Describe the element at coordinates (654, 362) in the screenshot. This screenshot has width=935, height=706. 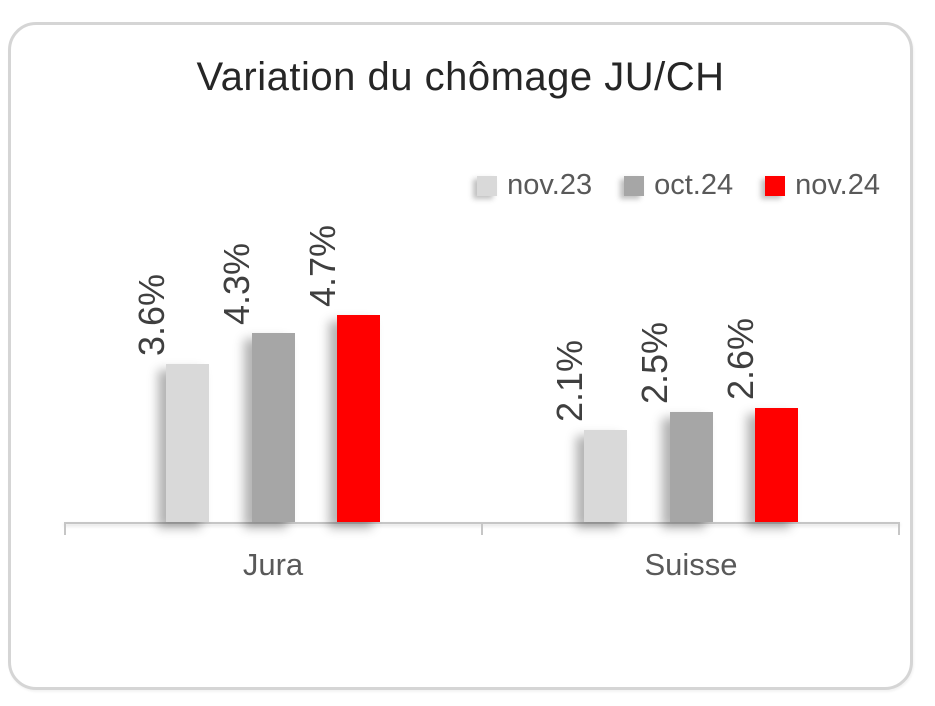
I see `bar-value-label: 2.5%` at that location.